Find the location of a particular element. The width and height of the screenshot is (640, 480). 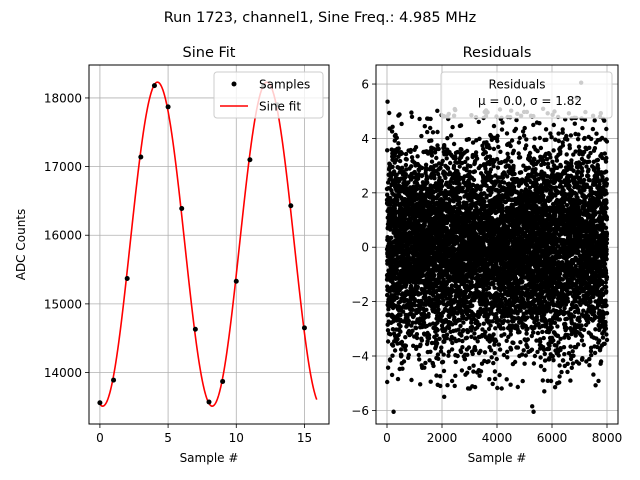

residuals-ytick-label-4: 2 is located at coordinates (365, 193).